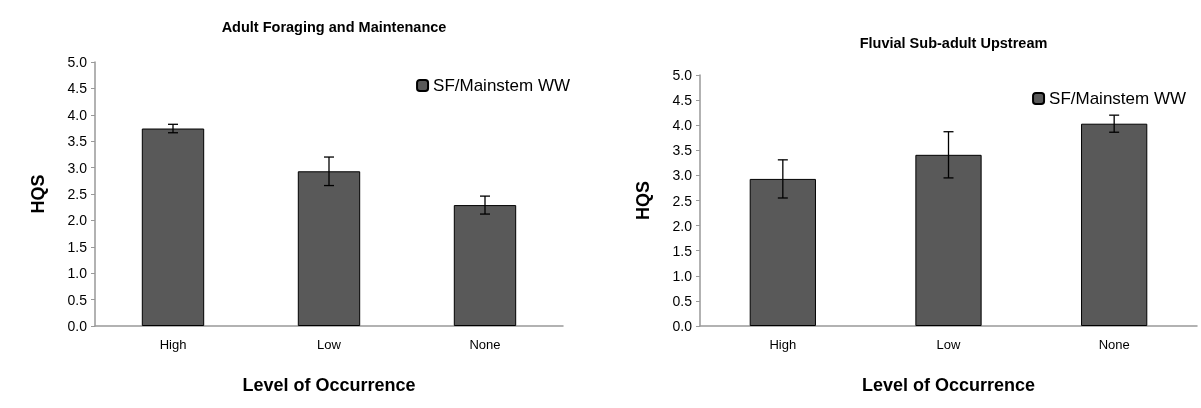  I want to click on chart-title: Adult Foraging and Maintenance, so click(334, 26).